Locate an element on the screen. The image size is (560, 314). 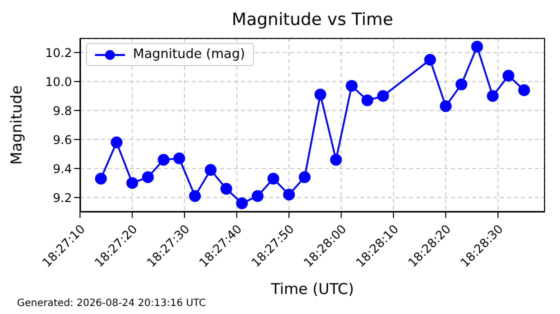
y-tick-label: 9.4 is located at coordinates (62, 169).